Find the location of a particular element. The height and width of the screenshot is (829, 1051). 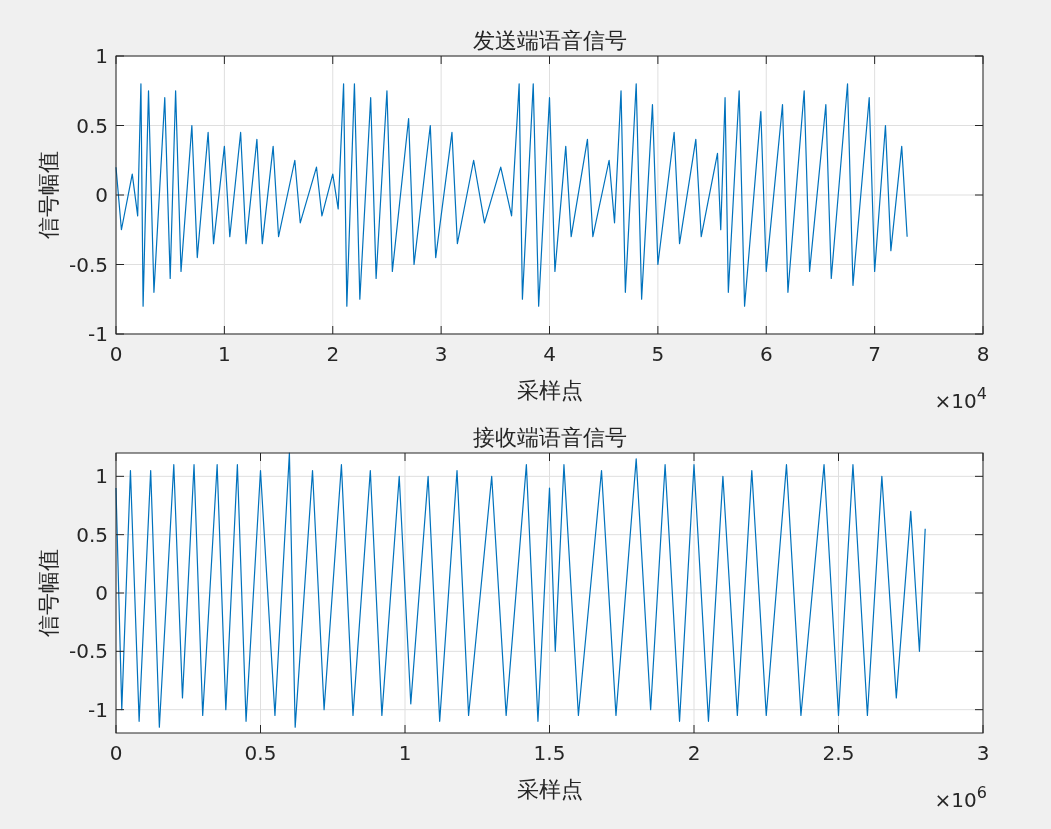

text: ×10$^{6}$ is located at coordinates (960, 797).